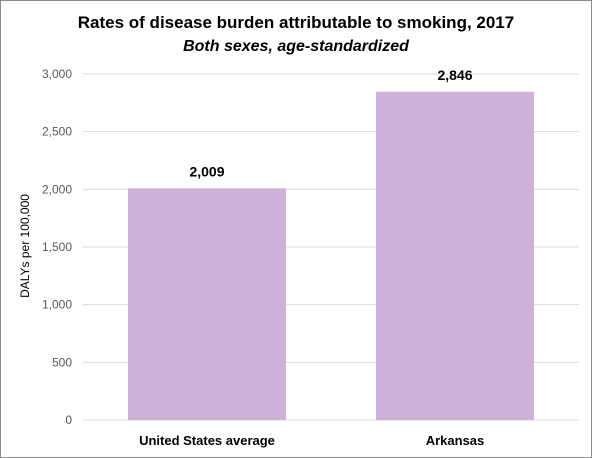 This screenshot has height=458, width=592. Describe the element at coordinates (25, 246) in the screenshot. I see `y-axis-label: DALYs per 100,000` at that location.